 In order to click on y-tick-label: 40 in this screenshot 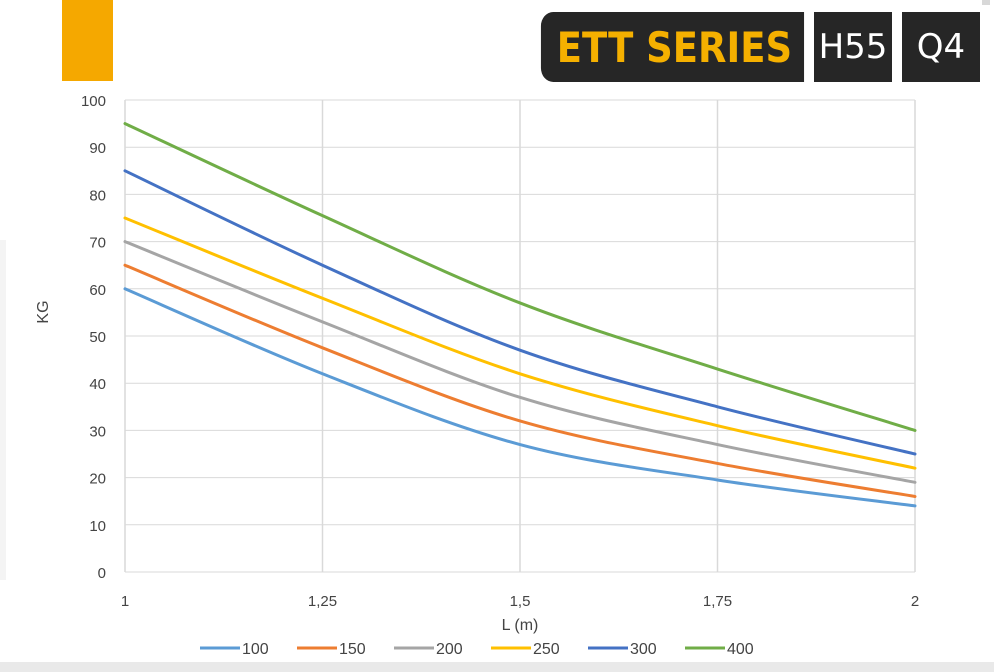, I will do `click(97, 384)`.